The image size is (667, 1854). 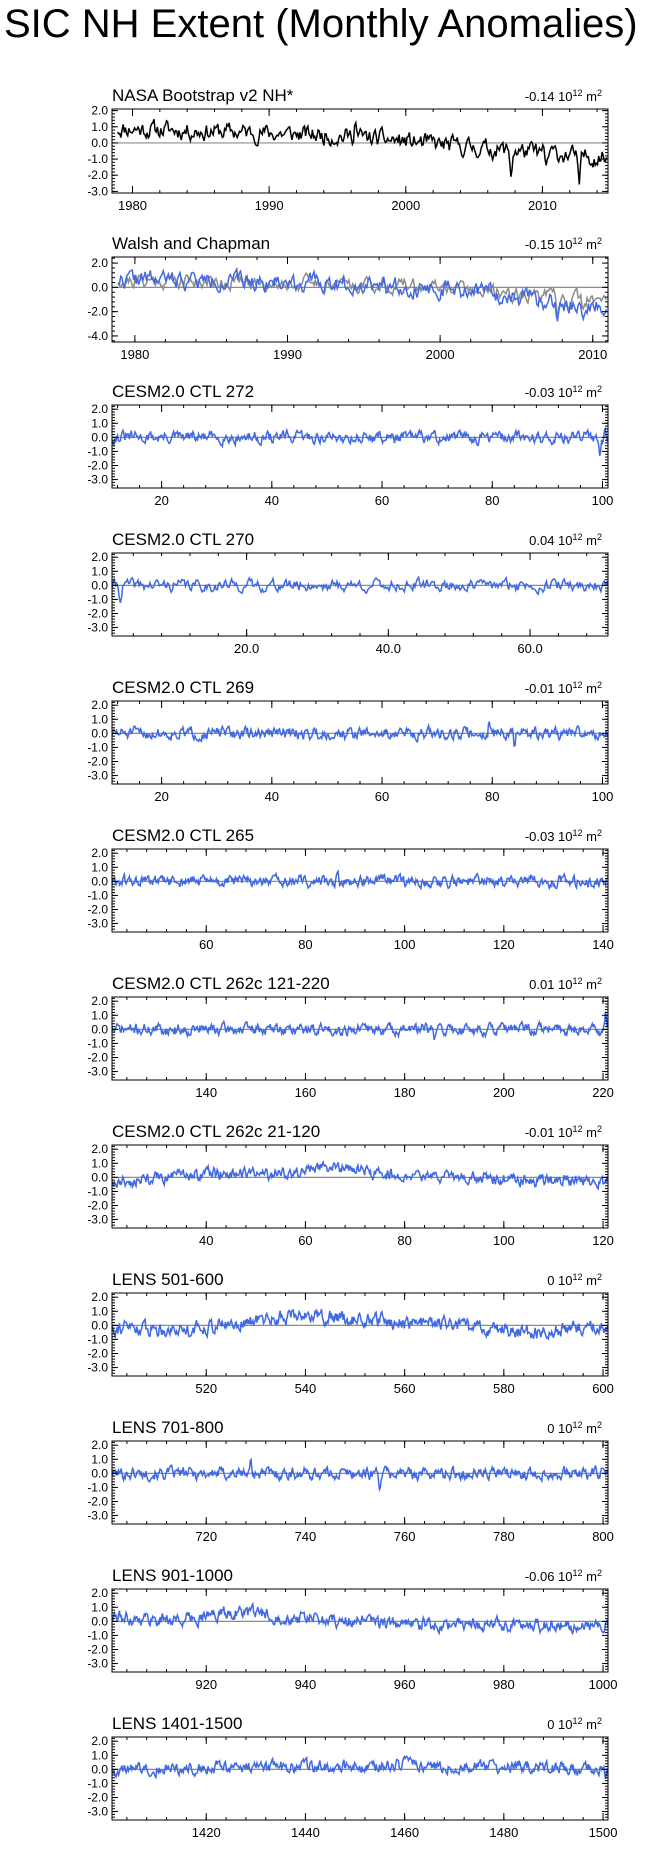 I want to click on x-tick-label: 40.0, so click(x=388, y=648).